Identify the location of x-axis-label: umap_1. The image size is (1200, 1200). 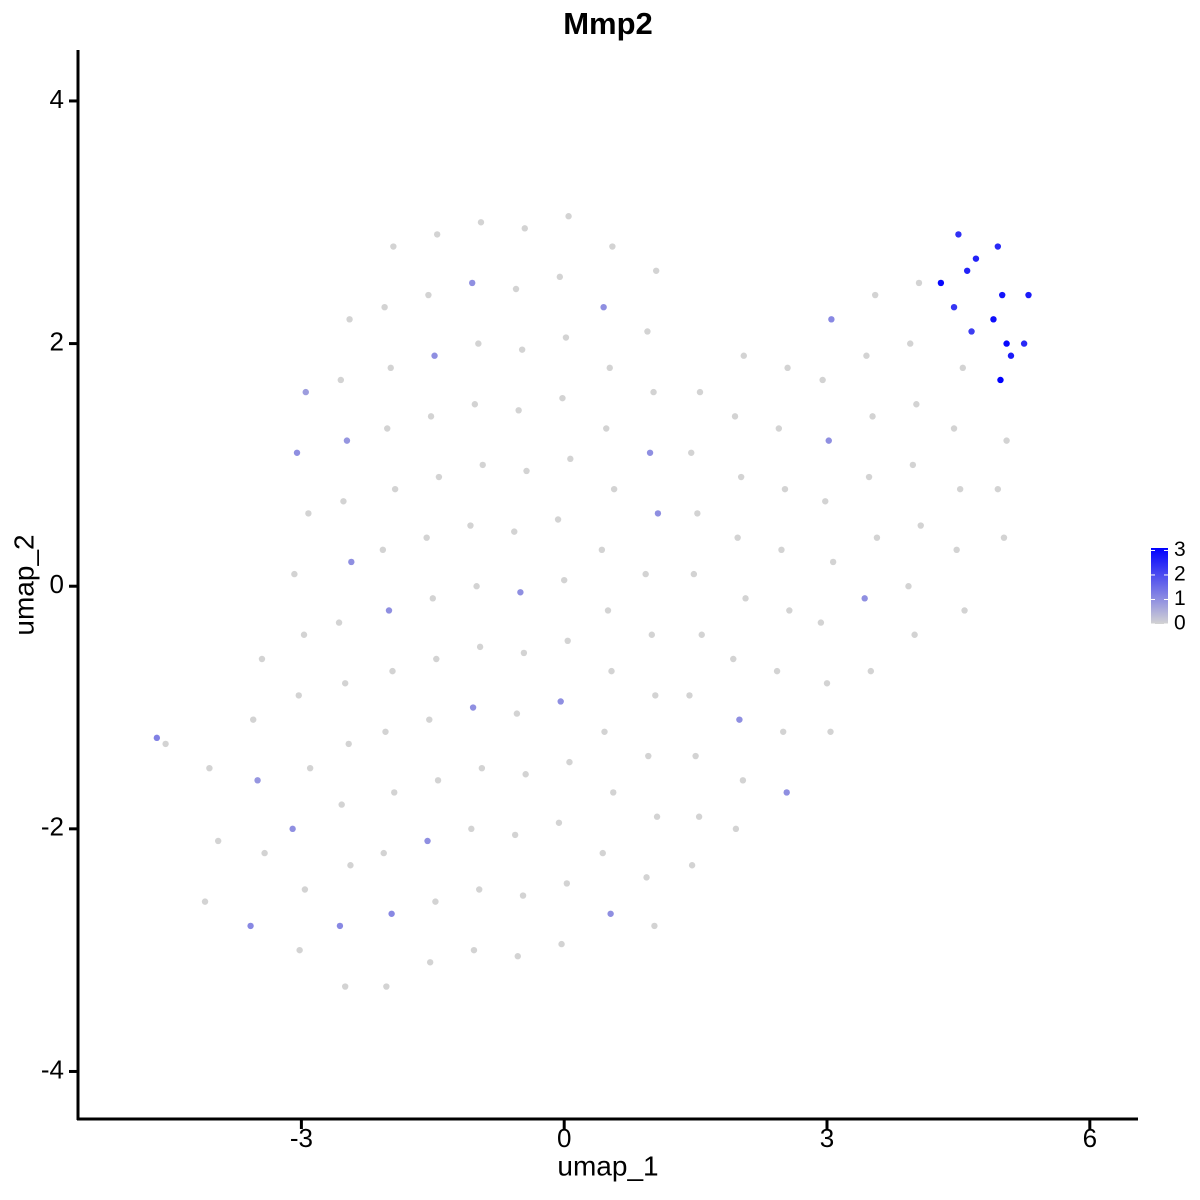
(607, 1165).